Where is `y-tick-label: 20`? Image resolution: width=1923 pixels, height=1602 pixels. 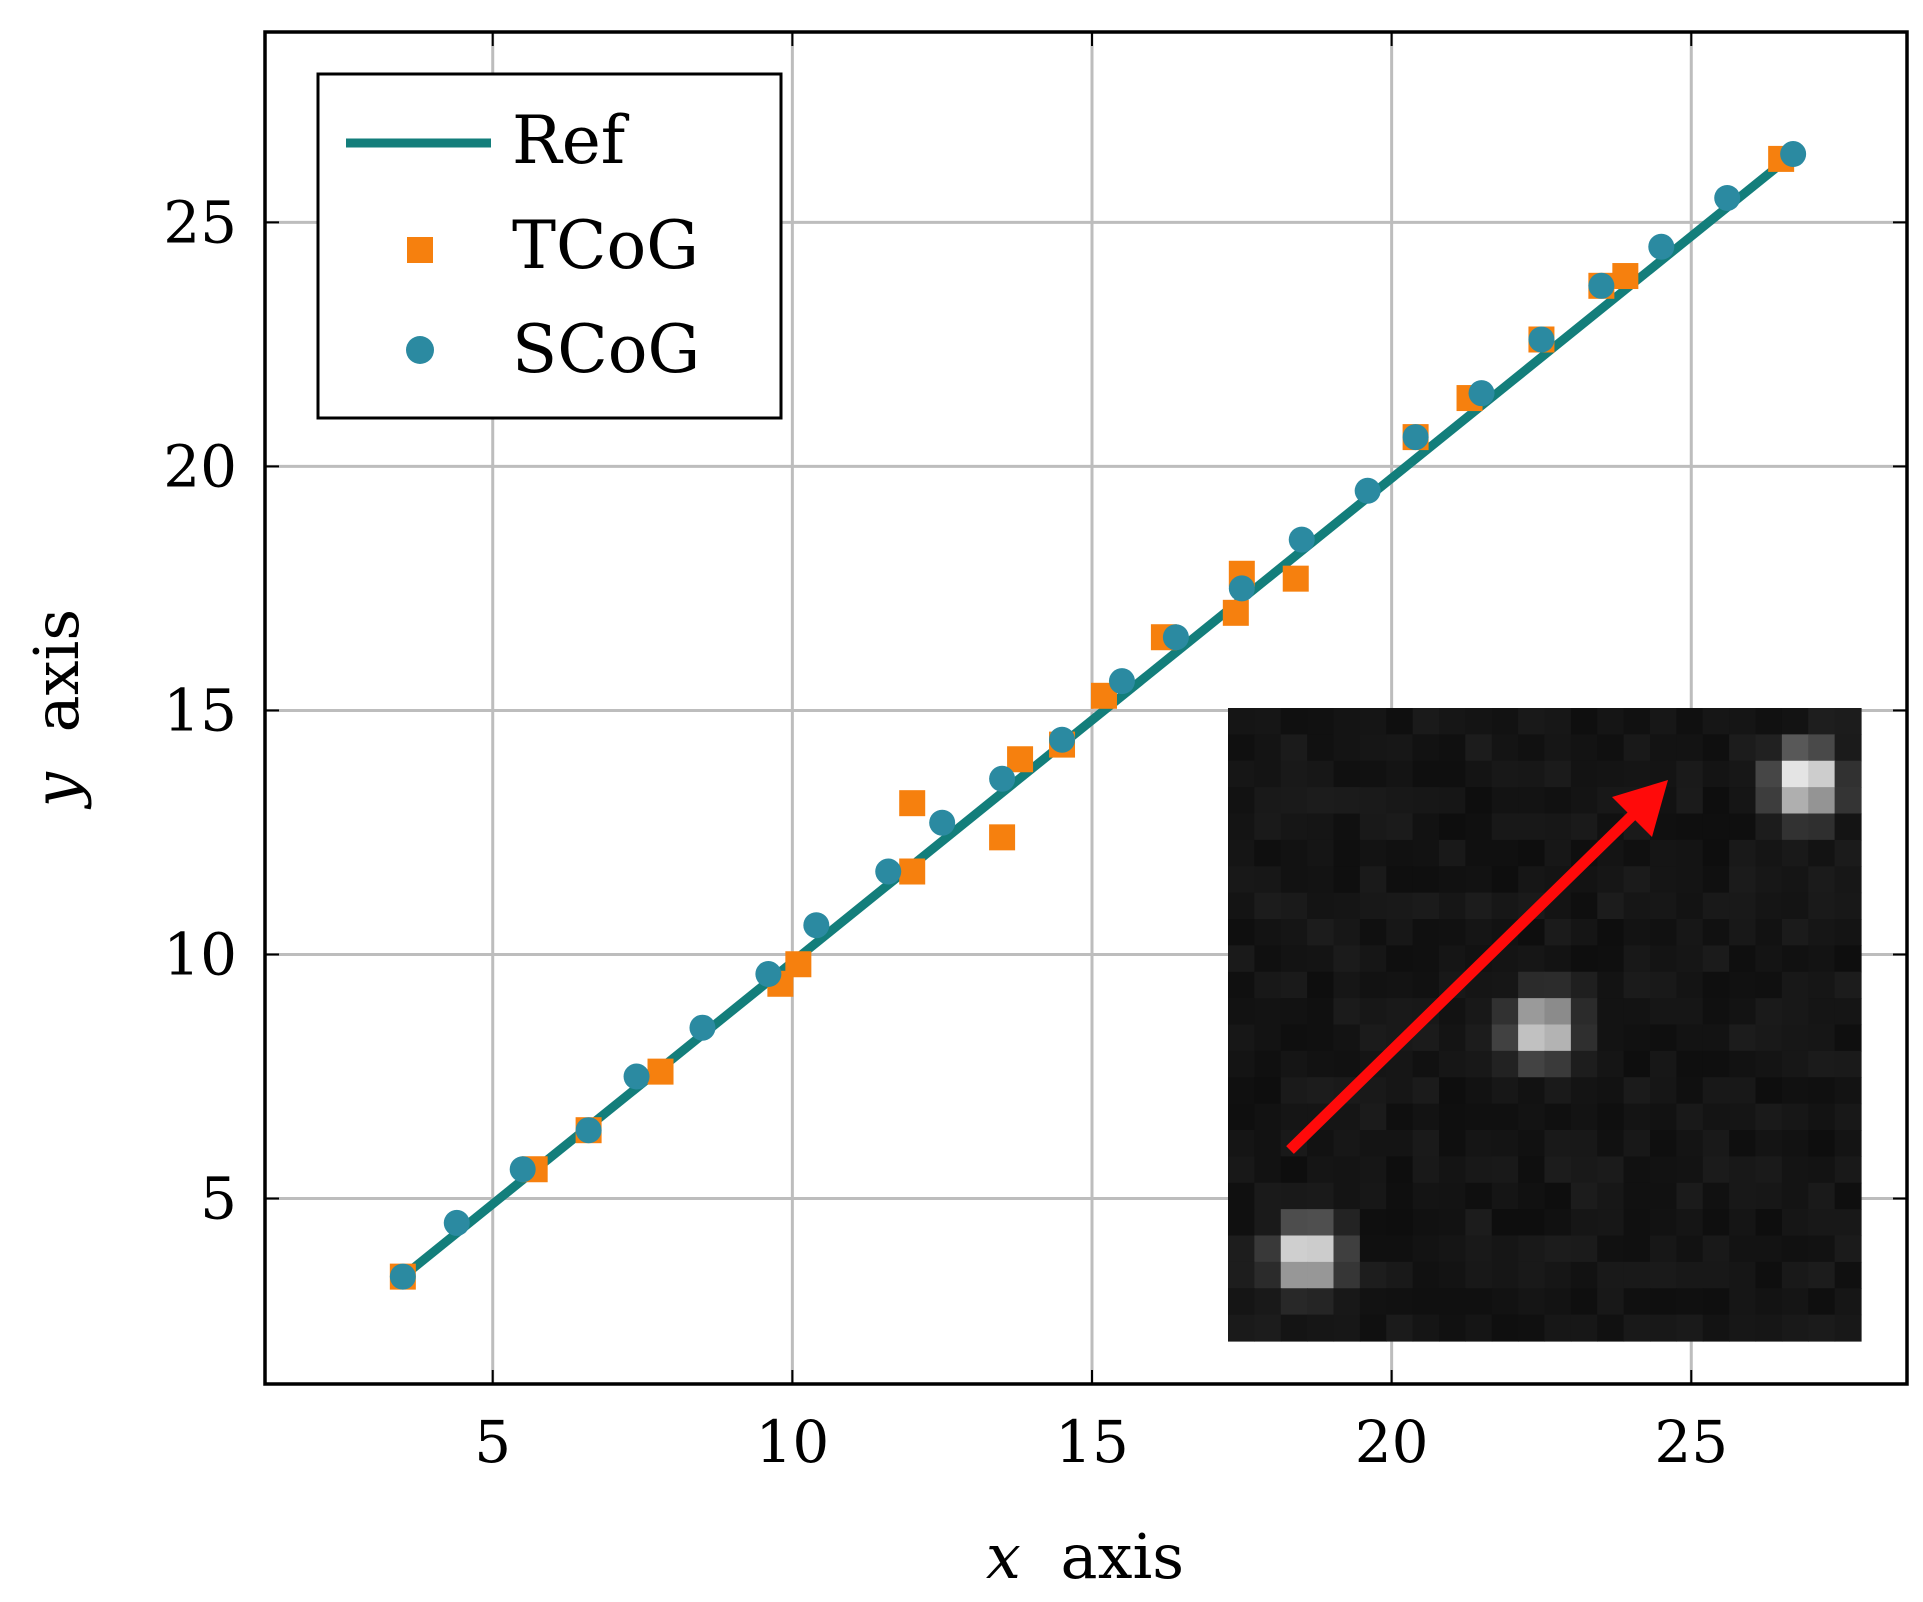
y-tick-label: 20 is located at coordinates (200, 466).